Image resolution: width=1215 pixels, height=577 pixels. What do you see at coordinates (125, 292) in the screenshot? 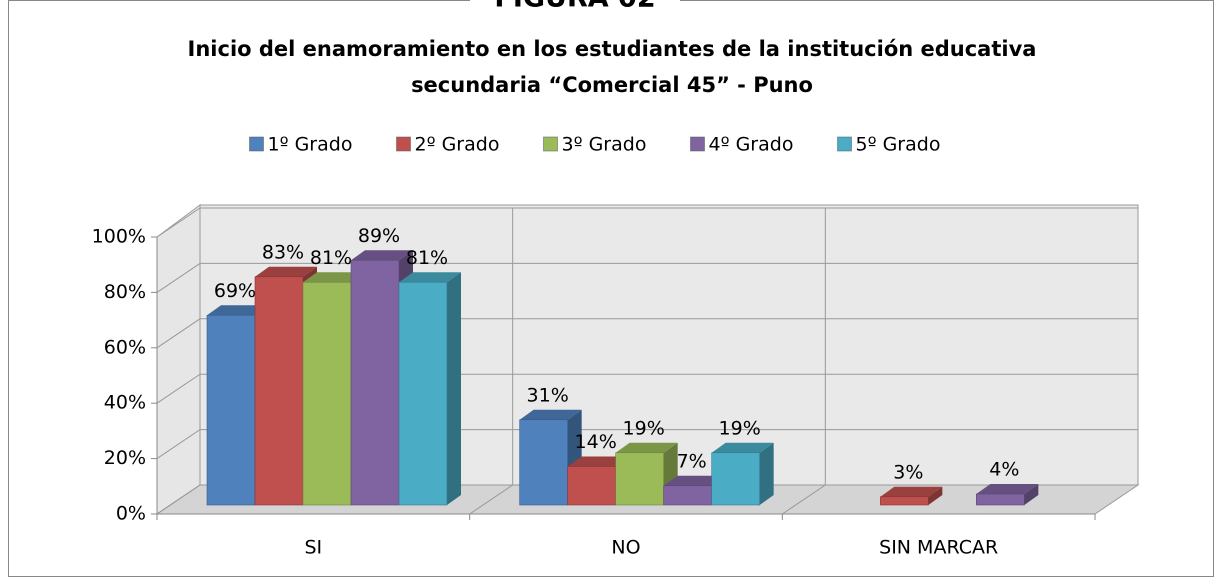
I see `y-tick-label: 80%` at bounding box center [125, 292].